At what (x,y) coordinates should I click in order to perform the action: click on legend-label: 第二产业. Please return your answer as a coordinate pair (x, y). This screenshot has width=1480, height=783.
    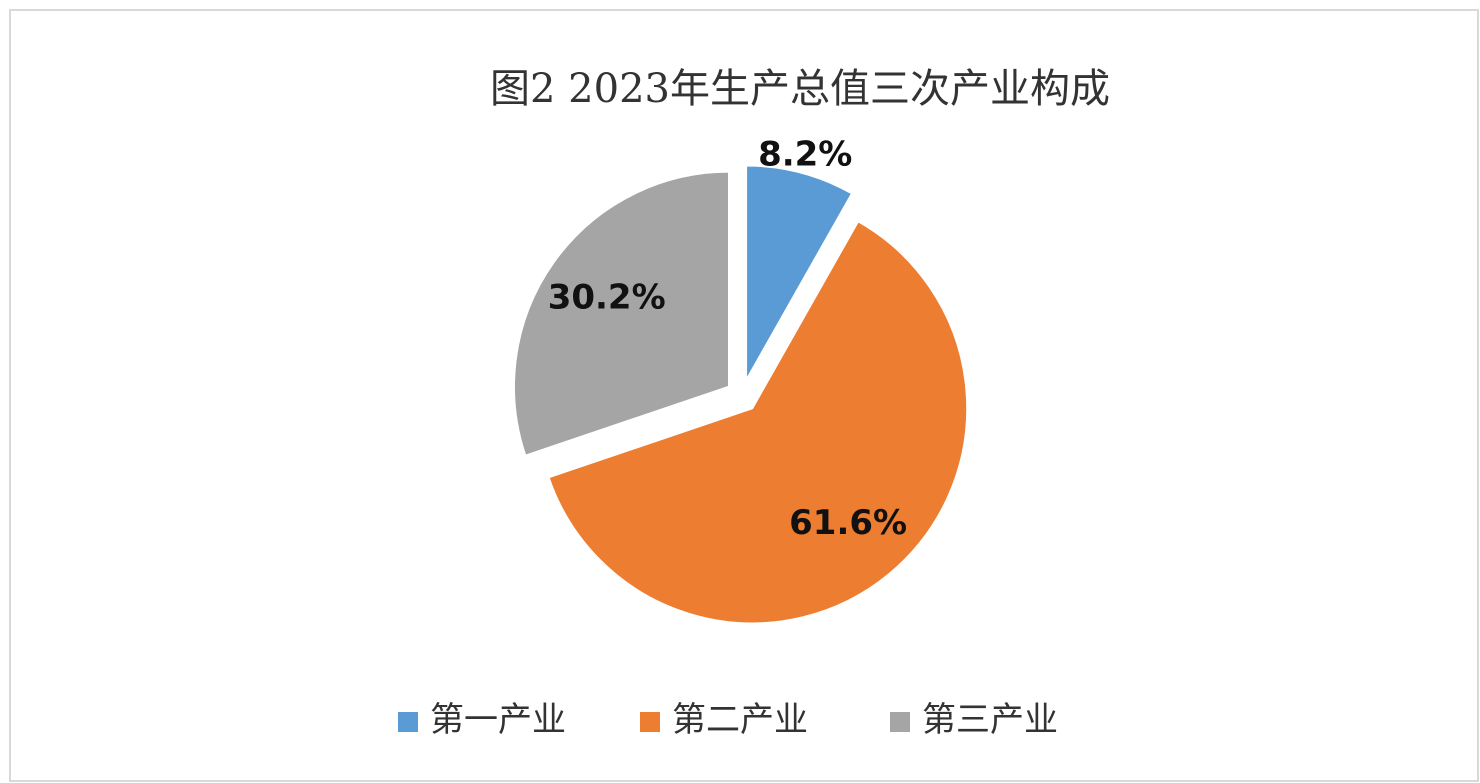
    Looking at the image, I should click on (740, 720).